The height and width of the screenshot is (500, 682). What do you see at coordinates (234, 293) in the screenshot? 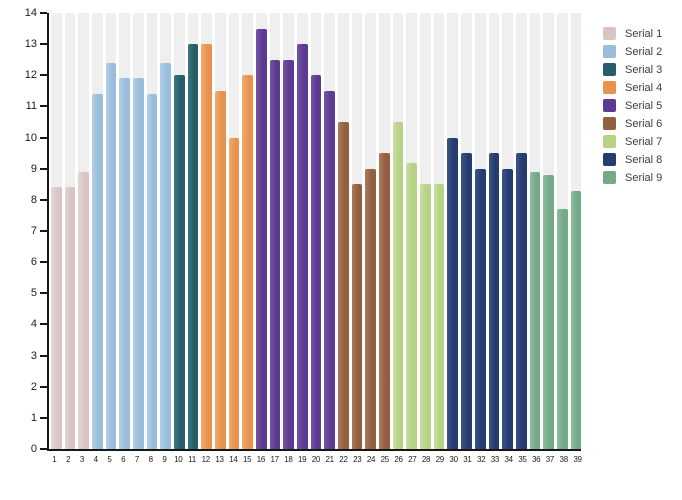
I see `bar-serial-4-x14` at bounding box center [234, 293].